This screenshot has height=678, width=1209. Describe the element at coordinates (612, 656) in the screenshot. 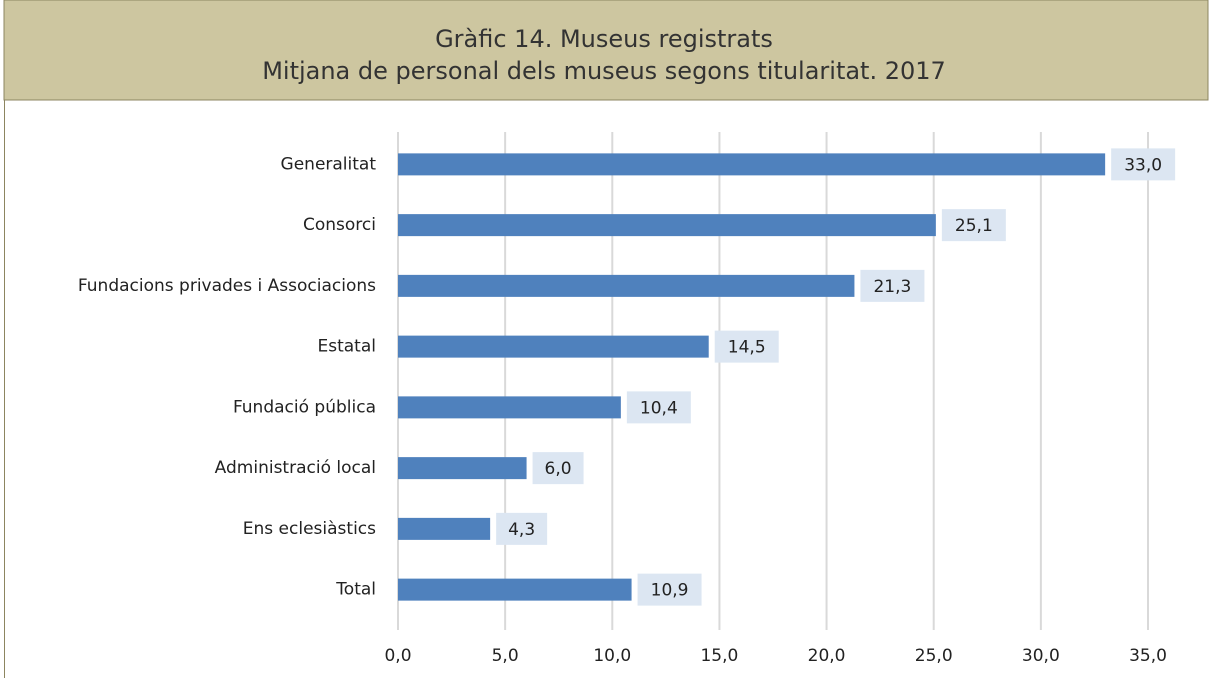

I see `x-tick-label: 10,0` at that location.